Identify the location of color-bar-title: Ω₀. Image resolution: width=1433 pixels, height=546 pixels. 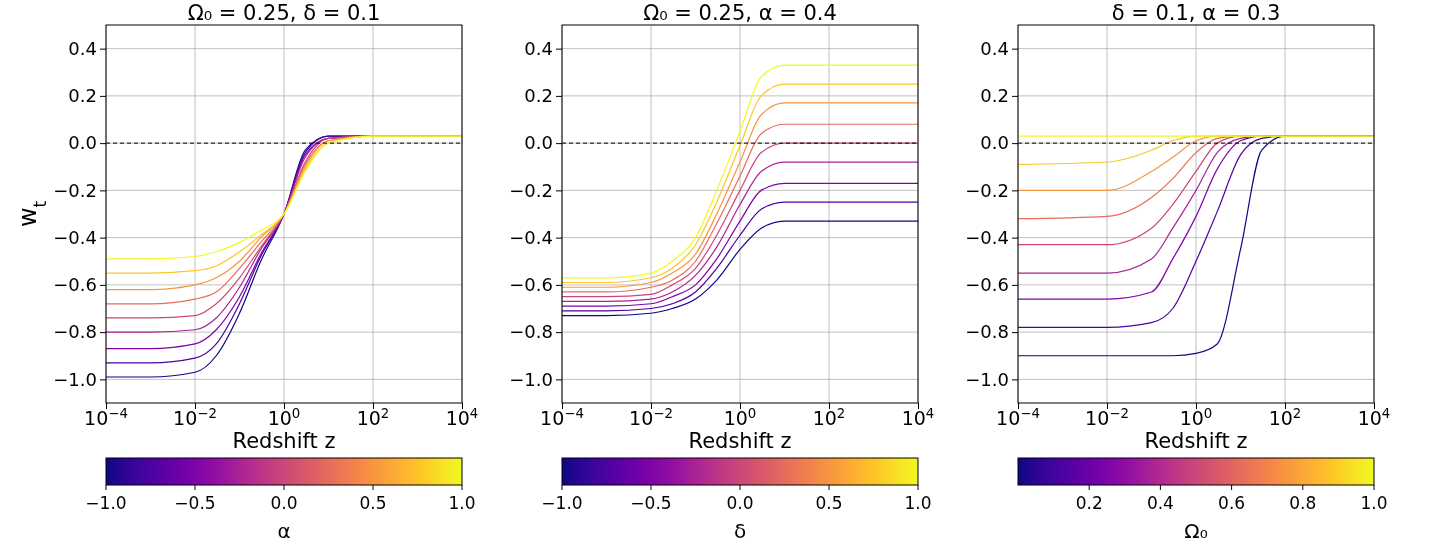
(1196, 531).